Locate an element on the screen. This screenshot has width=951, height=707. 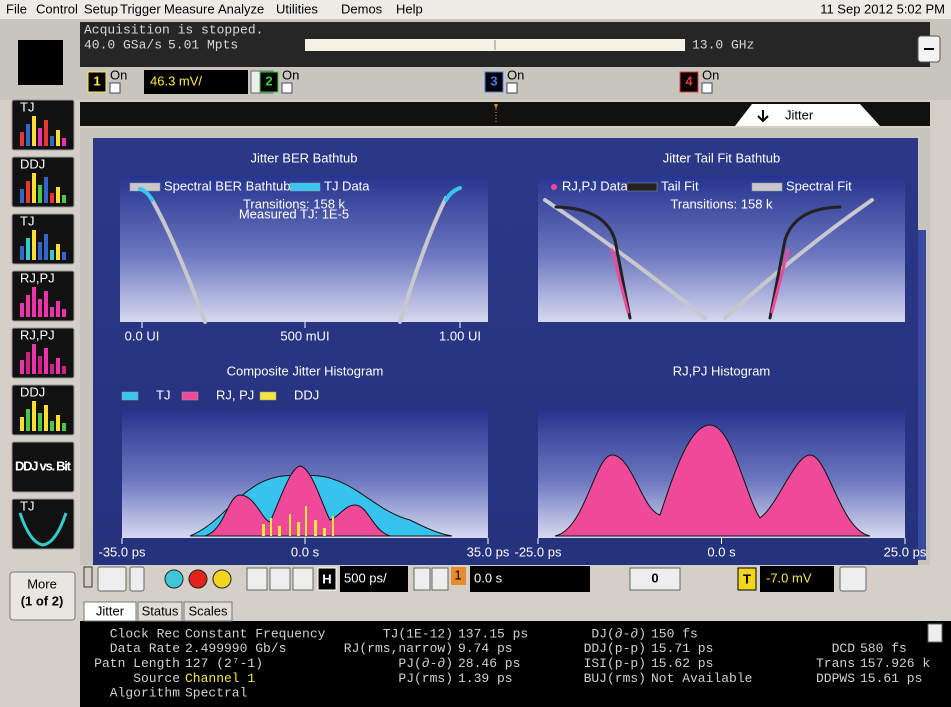
plot-area is located at coordinates (721, 248).